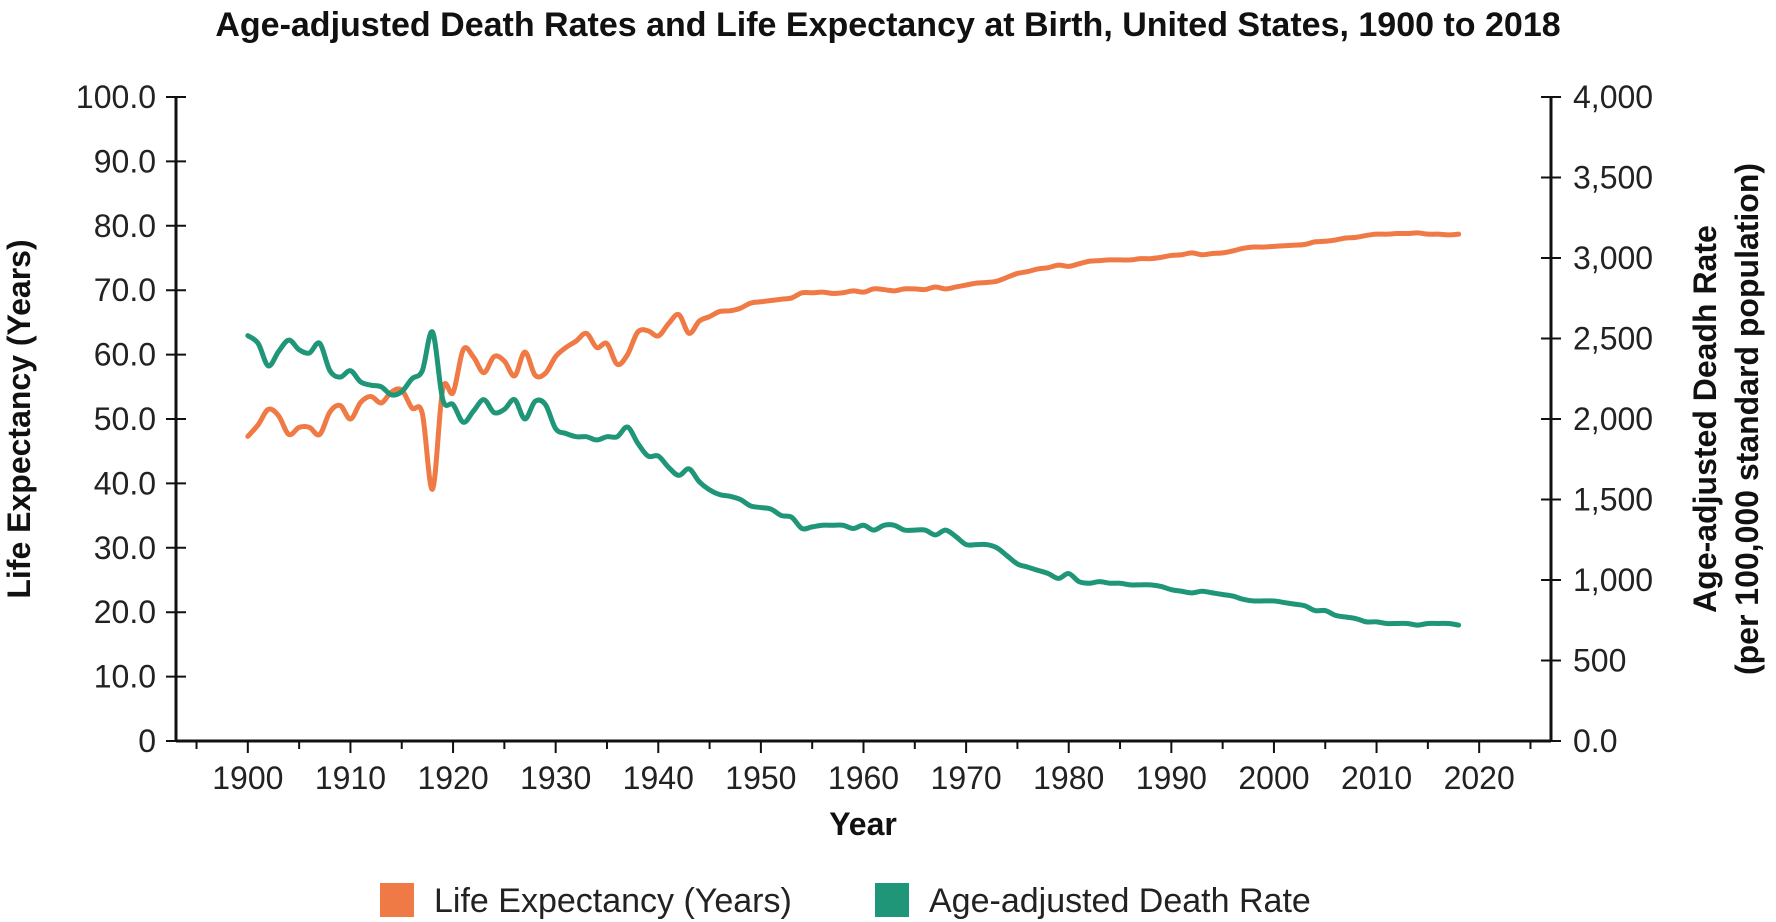 This screenshot has width=1776, height=922. I want to click on right-y-tick-label-3000: 3,000, so click(1613, 258).